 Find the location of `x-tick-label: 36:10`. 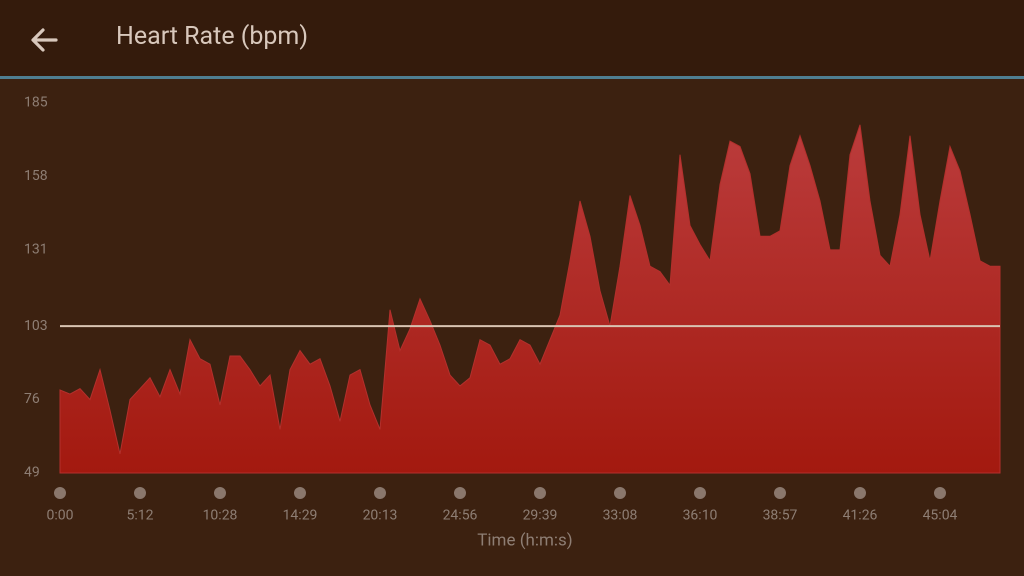

x-tick-label: 36:10 is located at coordinates (700, 516).